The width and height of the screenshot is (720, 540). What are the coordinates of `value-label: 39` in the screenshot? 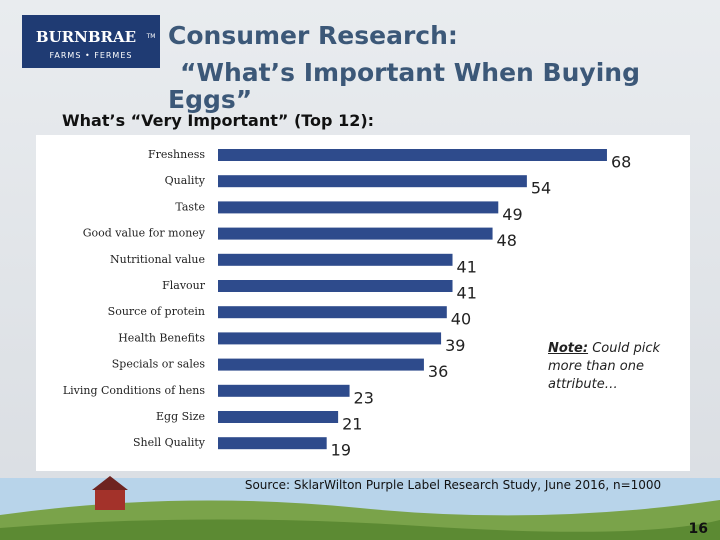 It's located at (455, 345).